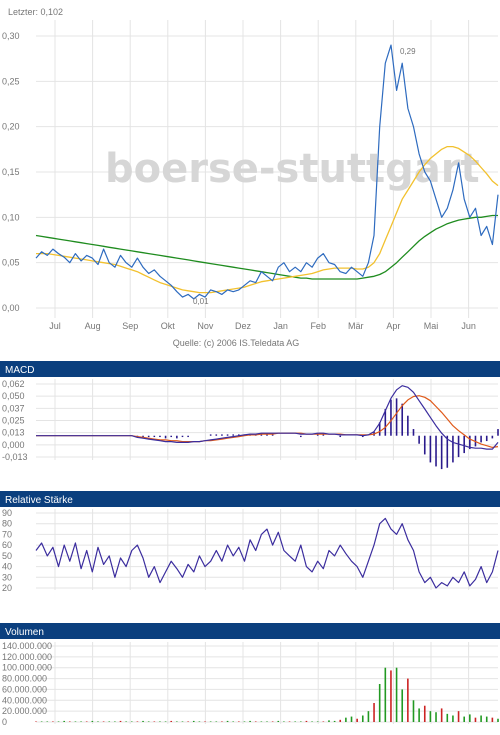 This screenshot has height=735, width=500. Describe the element at coordinates (13, 408) in the screenshot. I see `macd-y-tick: 0,037` at that location.